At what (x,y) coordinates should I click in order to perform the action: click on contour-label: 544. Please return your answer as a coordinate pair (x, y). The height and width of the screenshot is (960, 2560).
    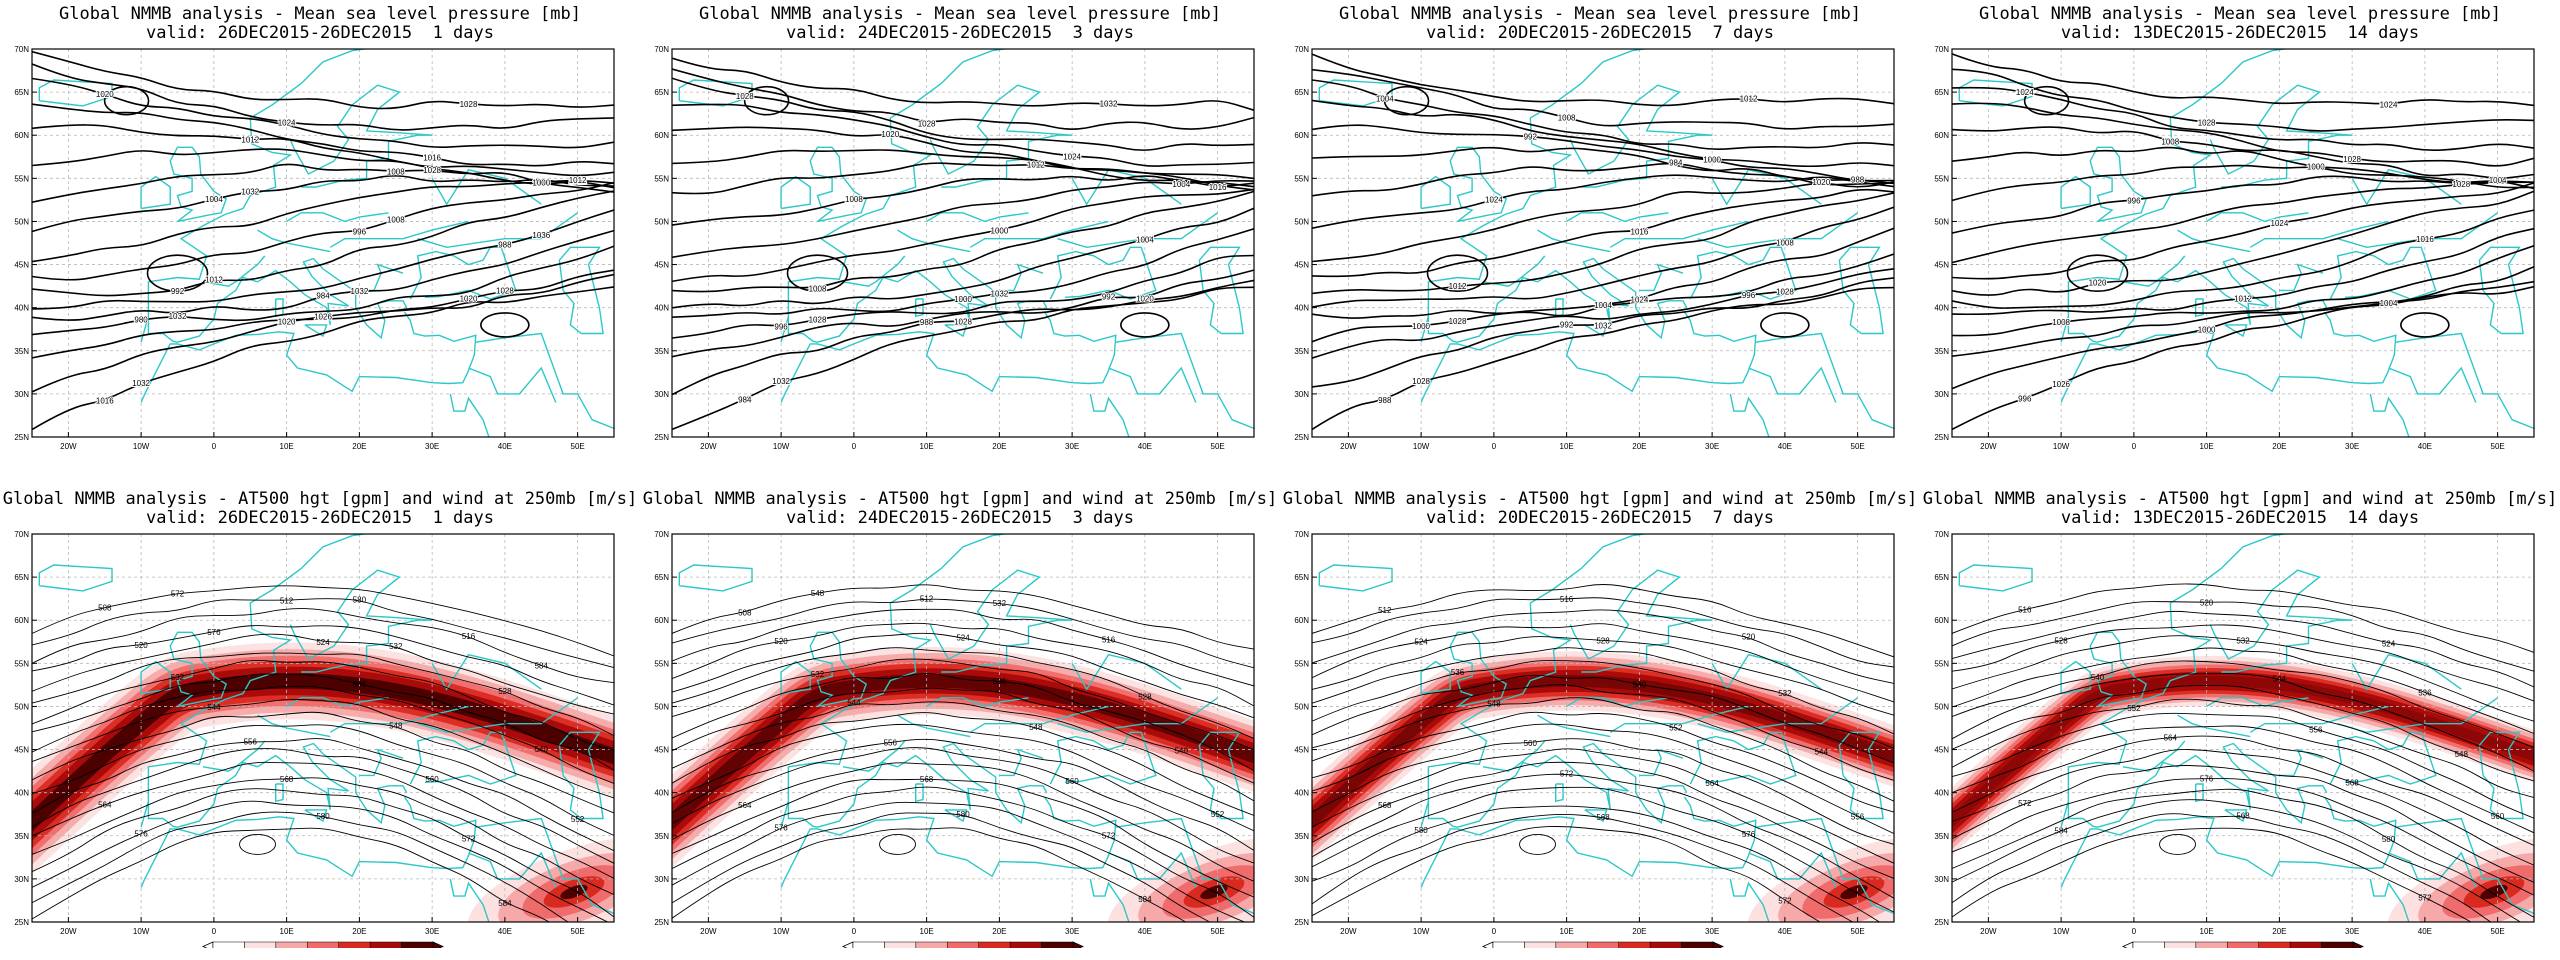
    Looking at the image, I should click on (214, 707).